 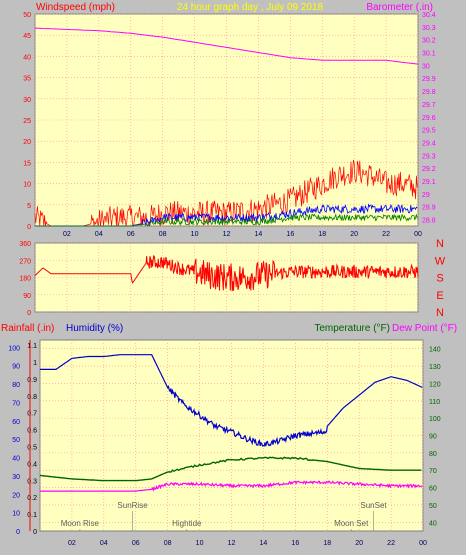 What do you see at coordinates (429, 169) in the screenshot?
I see `barometer-y-tick-label: 29.2` at bounding box center [429, 169].